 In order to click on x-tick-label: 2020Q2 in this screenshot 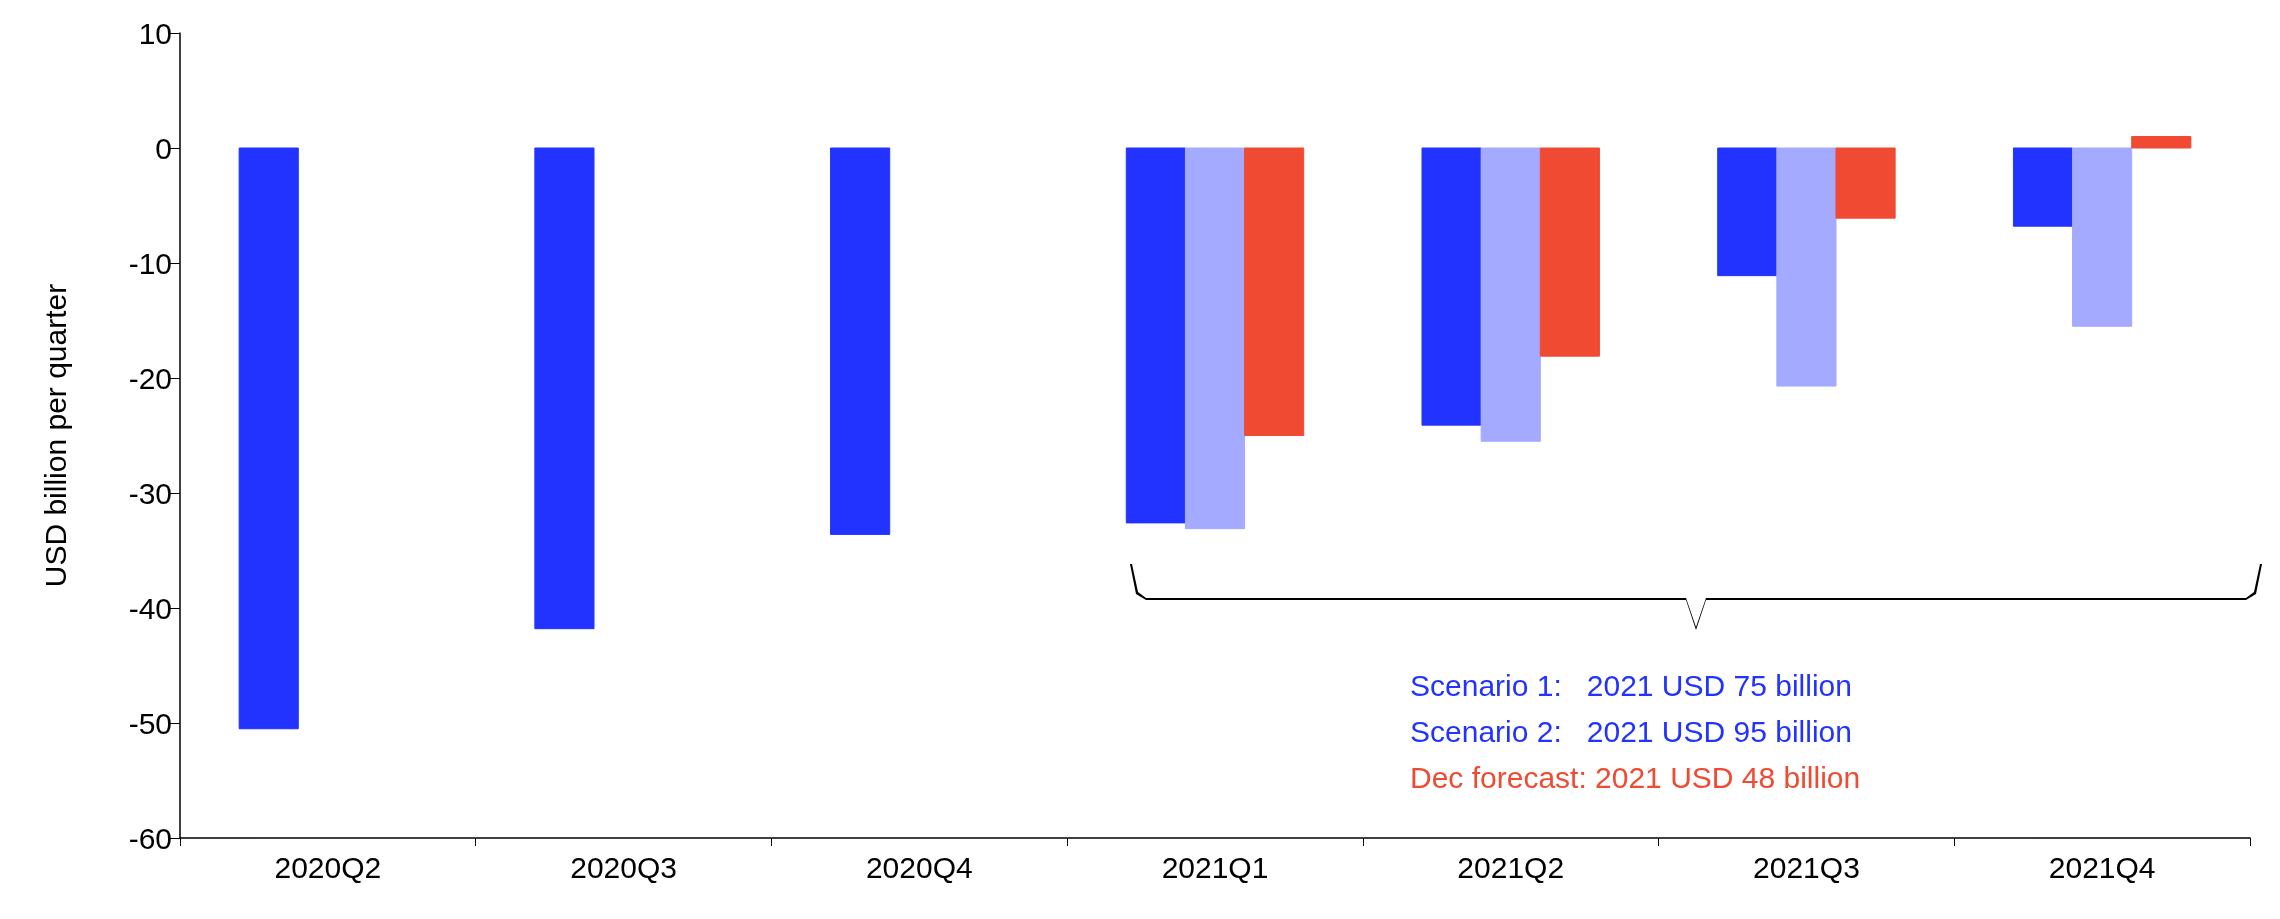, I will do `click(328, 867)`.